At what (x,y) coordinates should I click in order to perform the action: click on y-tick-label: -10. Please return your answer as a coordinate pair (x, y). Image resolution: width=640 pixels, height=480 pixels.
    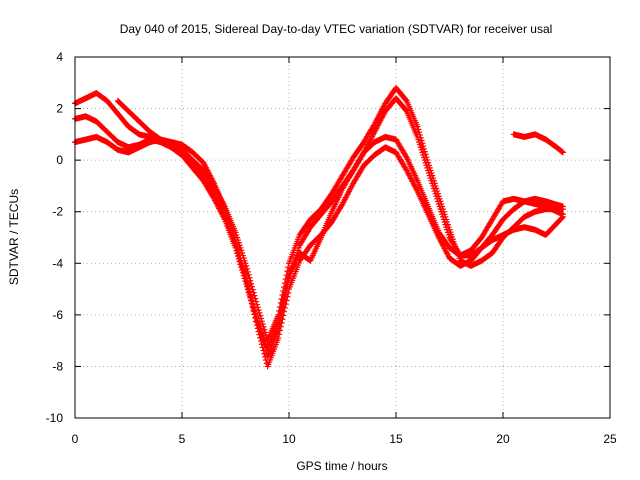
    Looking at the image, I should click on (55, 418).